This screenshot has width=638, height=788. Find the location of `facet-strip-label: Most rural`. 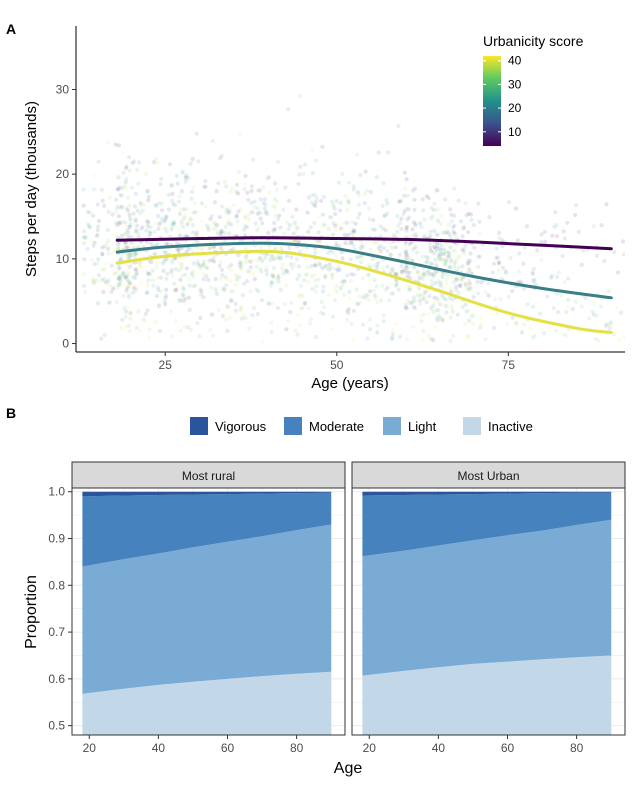

facet-strip-label: Most rural is located at coordinates (208, 476).